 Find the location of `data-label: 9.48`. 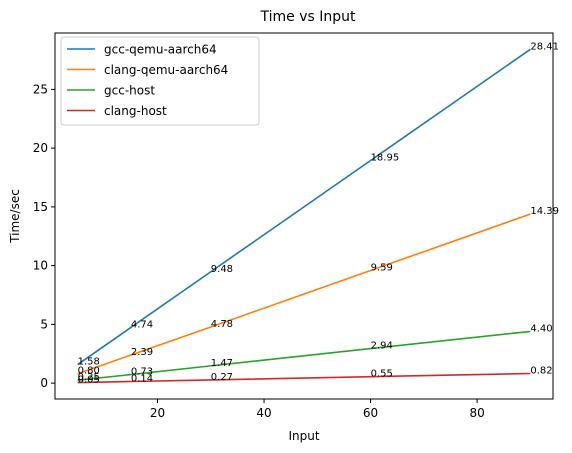

data-label: 9.48 is located at coordinates (222, 269).